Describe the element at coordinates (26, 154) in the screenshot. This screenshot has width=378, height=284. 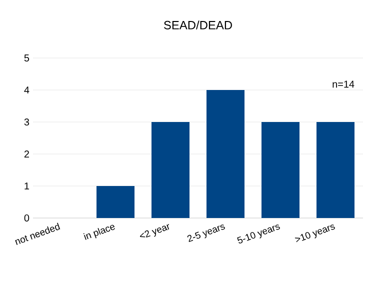
I see `y-tick-label: 2` at that location.